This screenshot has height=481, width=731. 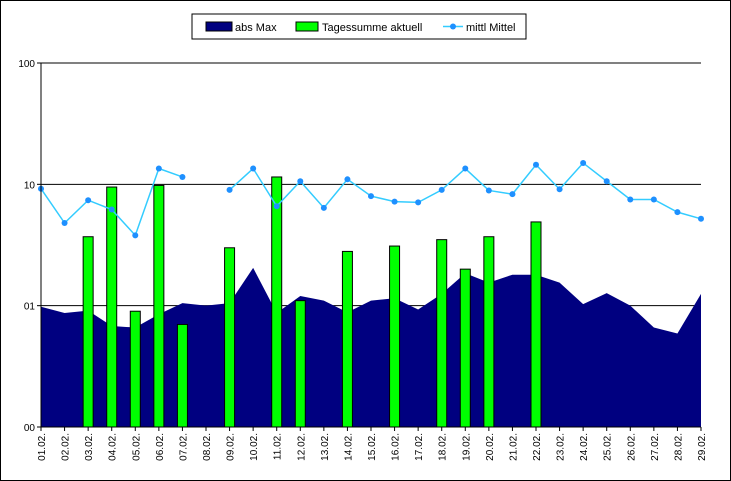 I want to click on x-tick-label: 23.02., so click(x=561, y=447).